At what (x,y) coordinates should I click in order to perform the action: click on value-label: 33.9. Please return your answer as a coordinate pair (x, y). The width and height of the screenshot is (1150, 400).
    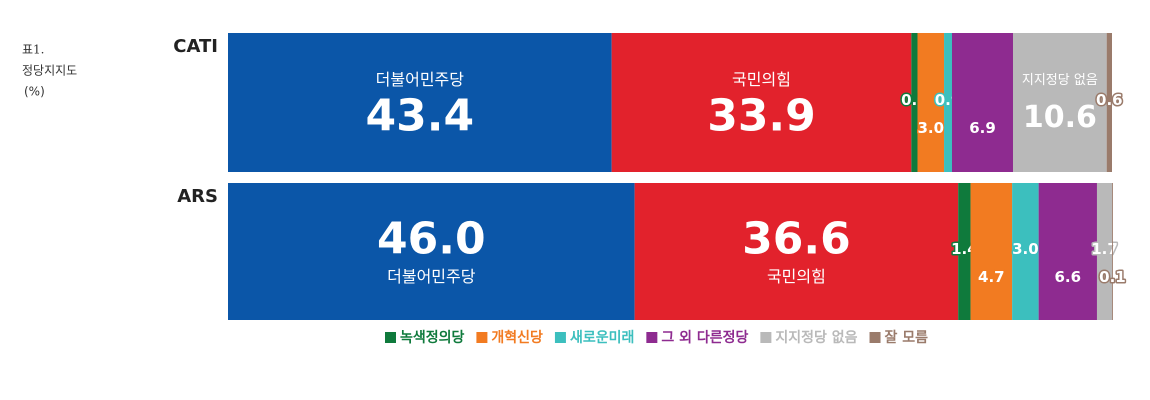
    Looking at the image, I should click on (761, 116).